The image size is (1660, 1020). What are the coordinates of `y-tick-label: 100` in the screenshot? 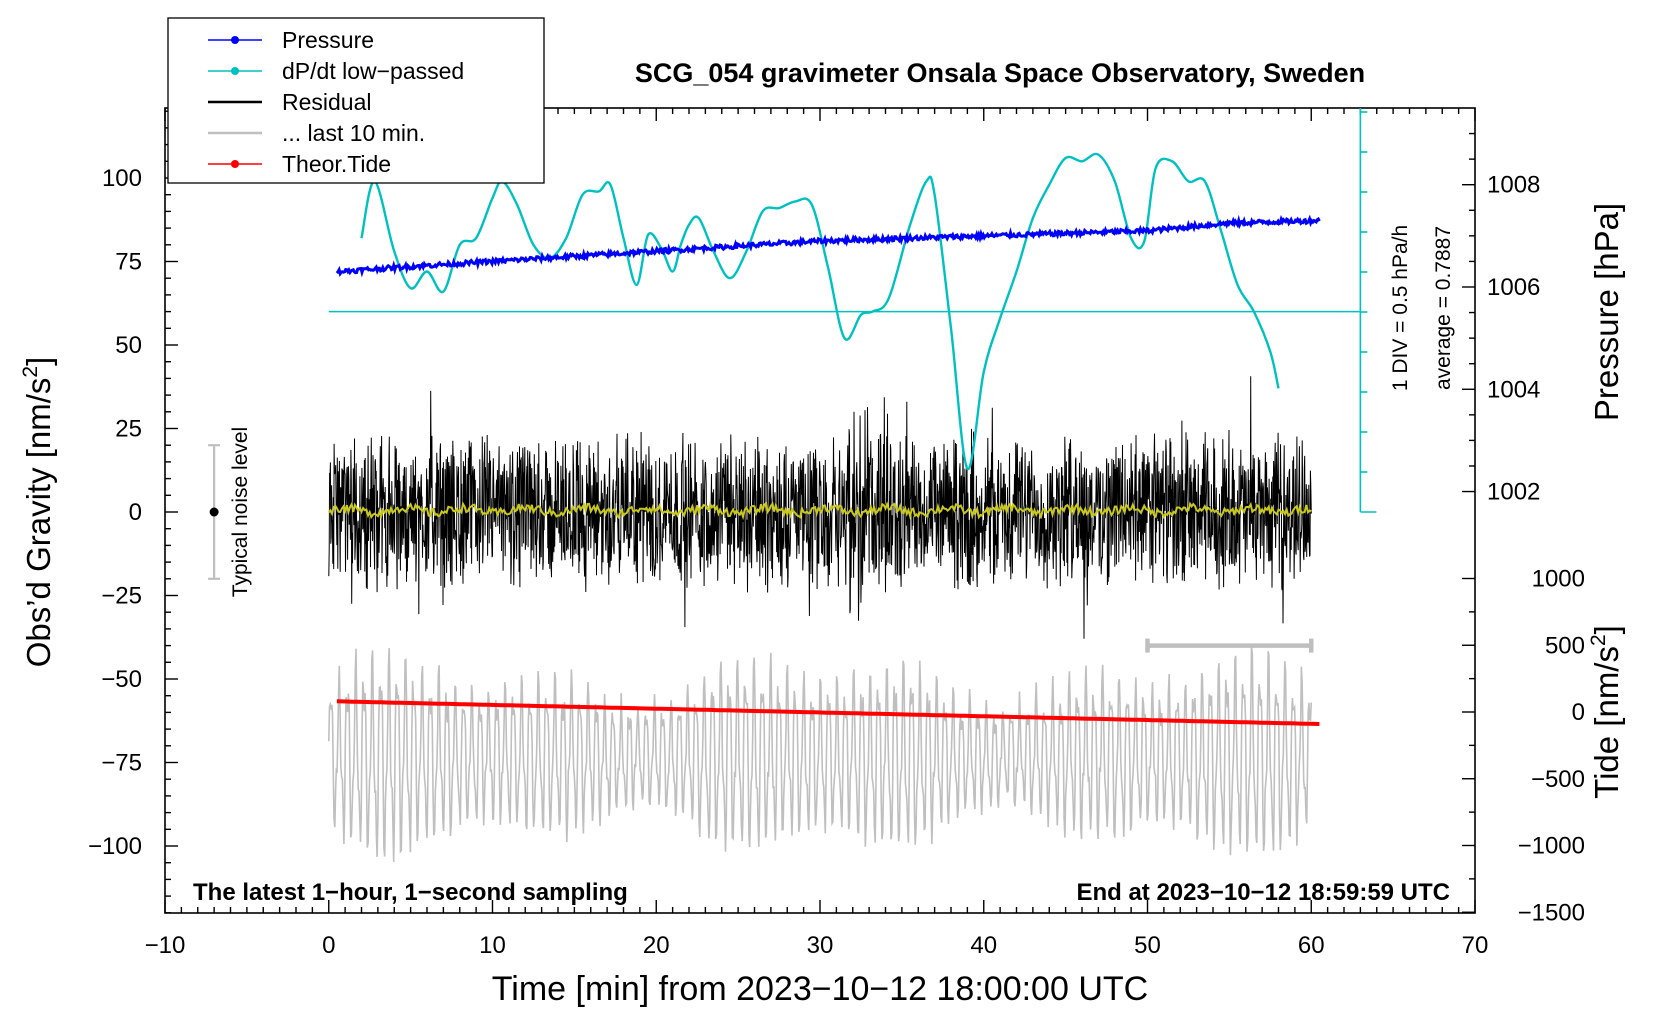 It's located at (122, 178).